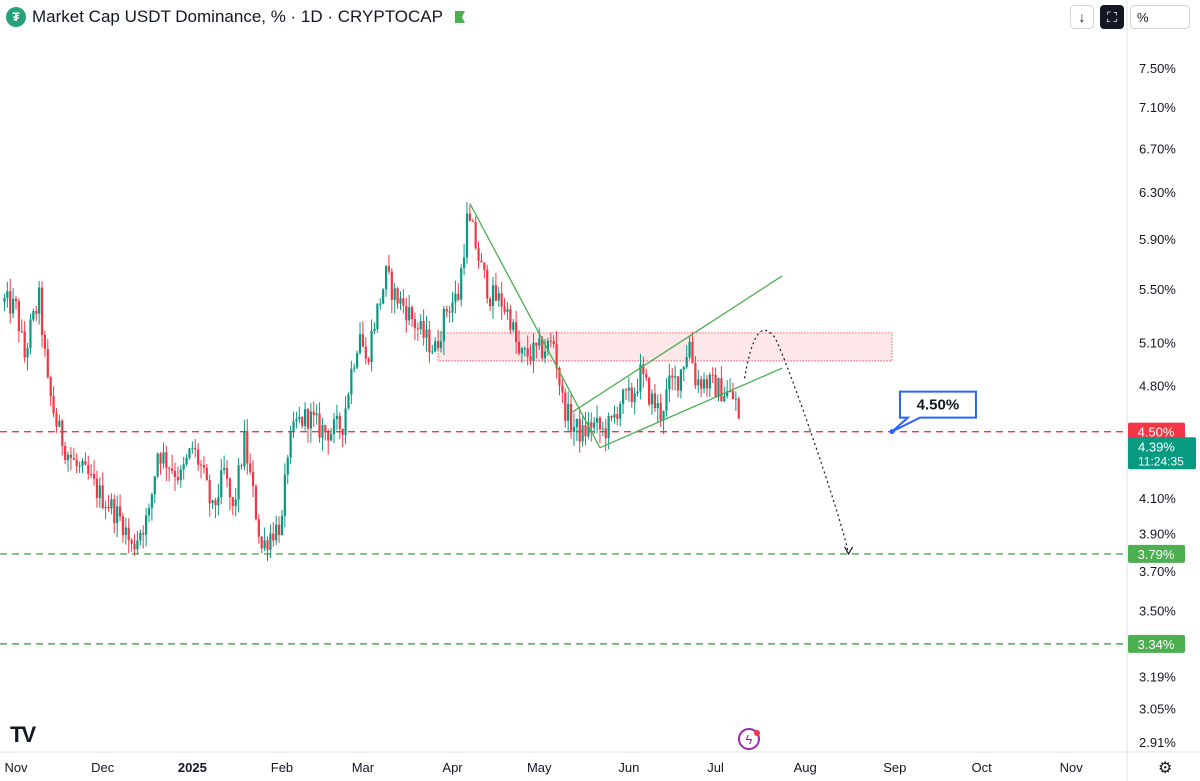  I want to click on resistance-zone, so click(665, 347).